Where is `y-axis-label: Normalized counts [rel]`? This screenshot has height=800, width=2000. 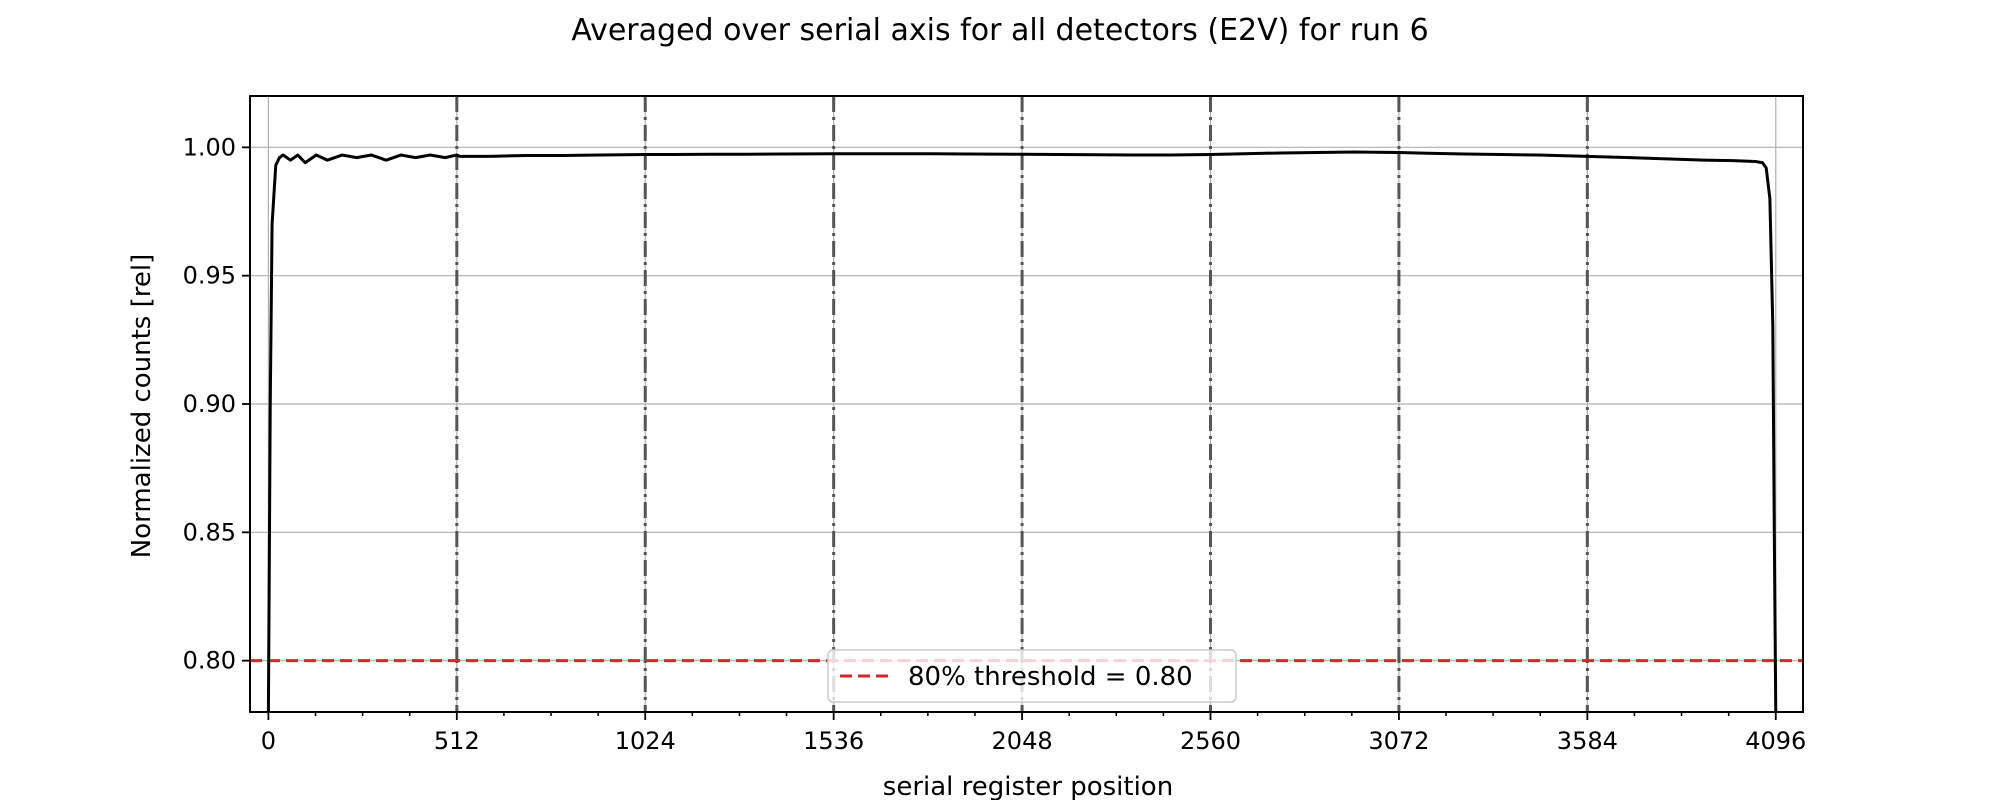
y-axis-label: Normalized counts [rel] is located at coordinates (142, 406).